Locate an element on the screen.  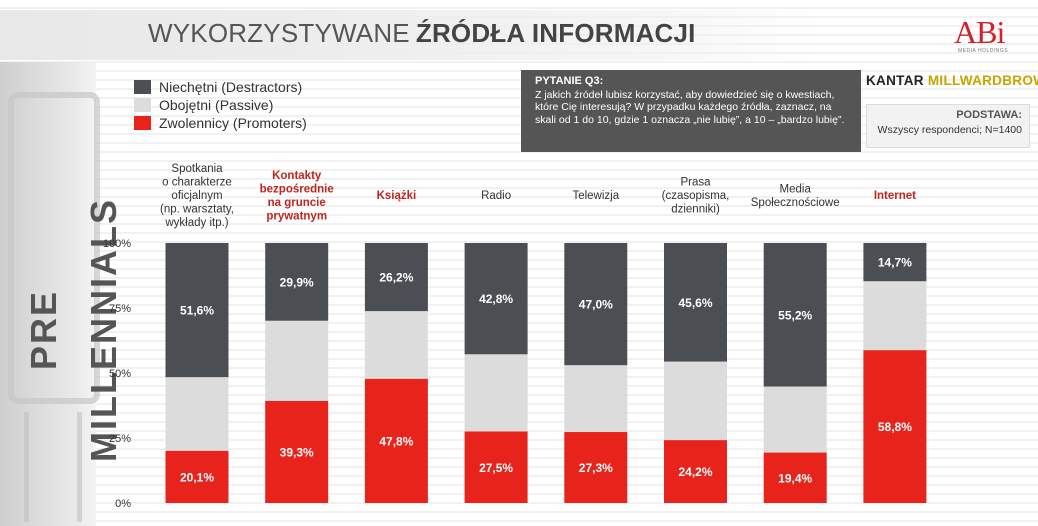
data-label-destractors: 14,7% is located at coordinates (895, 263).